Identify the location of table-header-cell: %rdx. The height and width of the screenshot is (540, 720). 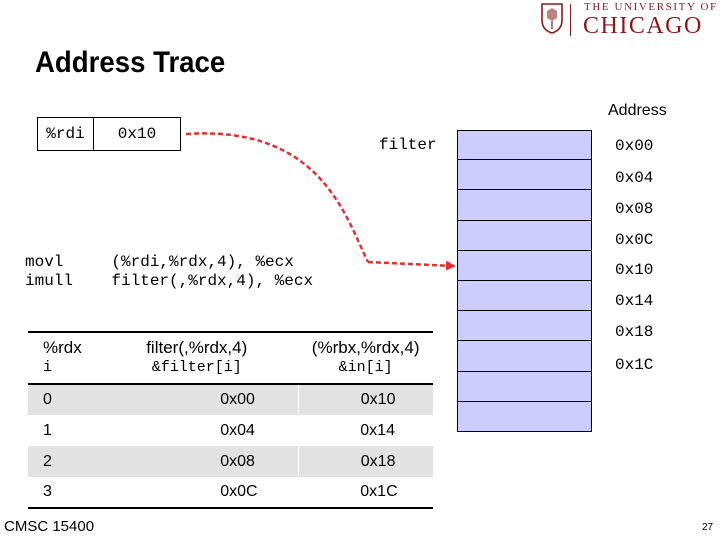
(62, 344).